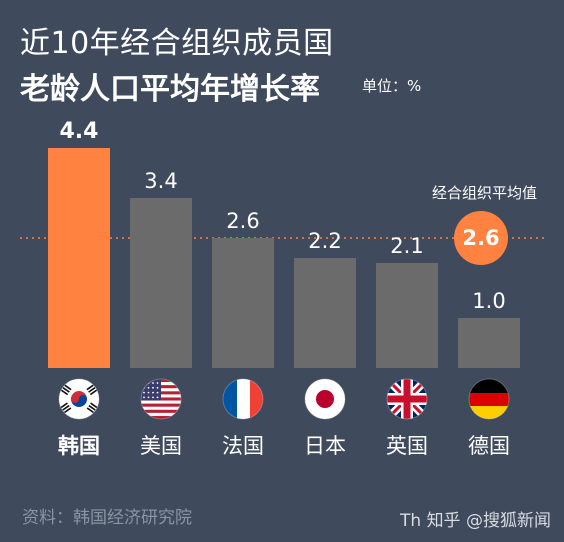 The width and height of the screenshot is (564, 542). I want to click on category-label-1: 美国, so click(161, 446).